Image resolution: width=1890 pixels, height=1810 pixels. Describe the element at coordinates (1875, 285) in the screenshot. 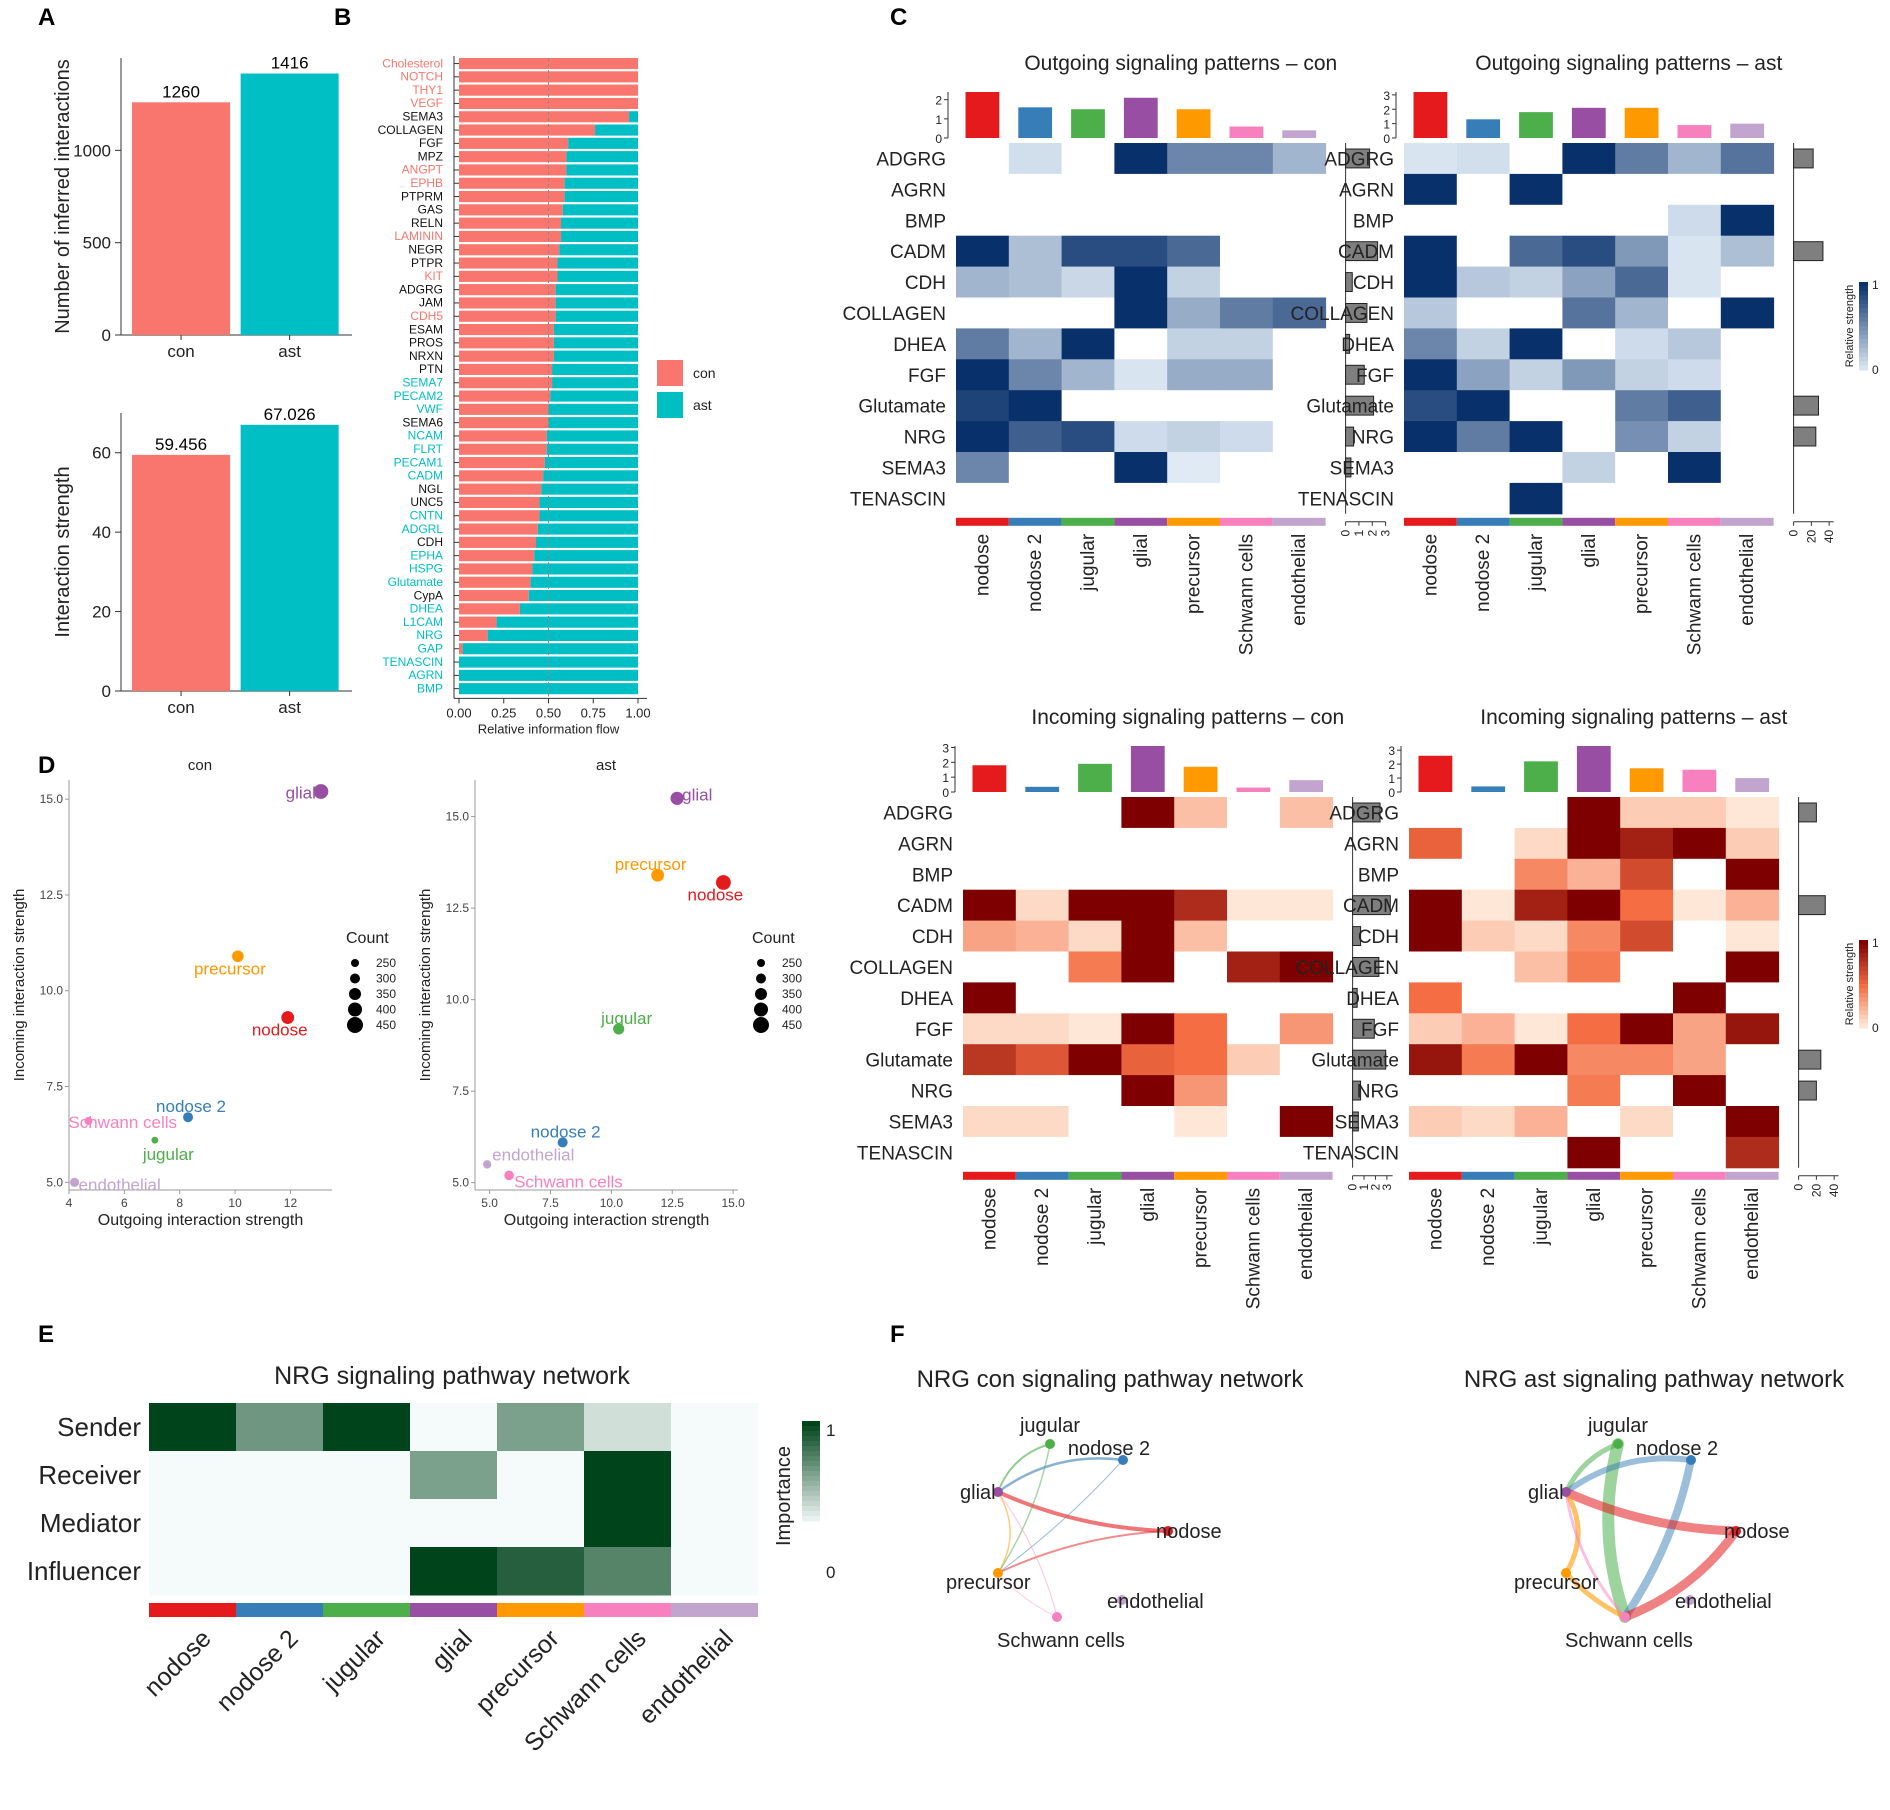

I see `colorbar-tick-label: 1` at that location.